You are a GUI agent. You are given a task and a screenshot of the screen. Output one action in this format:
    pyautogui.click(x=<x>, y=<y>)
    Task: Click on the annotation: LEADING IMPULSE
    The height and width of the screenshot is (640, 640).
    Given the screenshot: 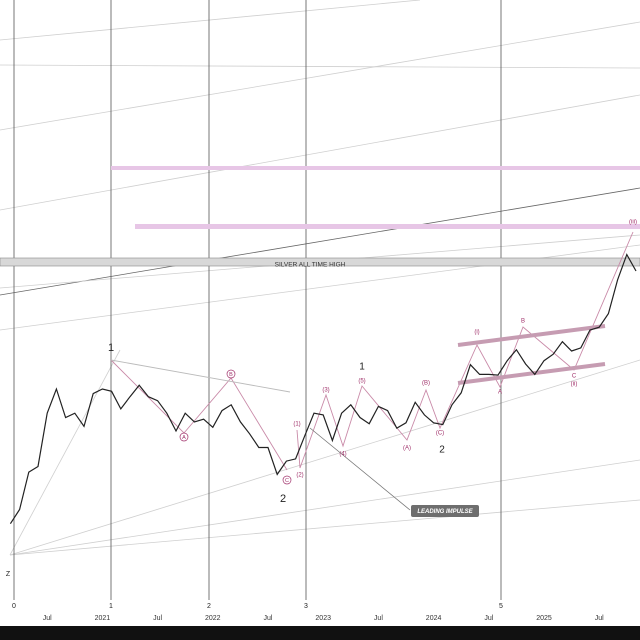 What is the action you would take?
    pyautogui.click(x=445, y=512)
    